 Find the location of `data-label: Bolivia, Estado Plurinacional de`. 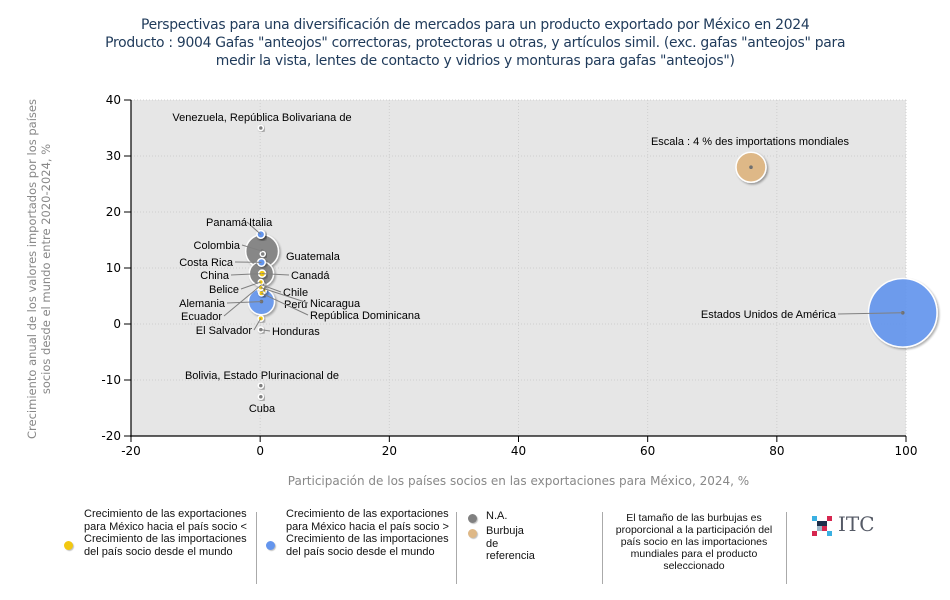

data-label: Bolivia, Estado Plurinacional de is located at coordinates (262, 376).